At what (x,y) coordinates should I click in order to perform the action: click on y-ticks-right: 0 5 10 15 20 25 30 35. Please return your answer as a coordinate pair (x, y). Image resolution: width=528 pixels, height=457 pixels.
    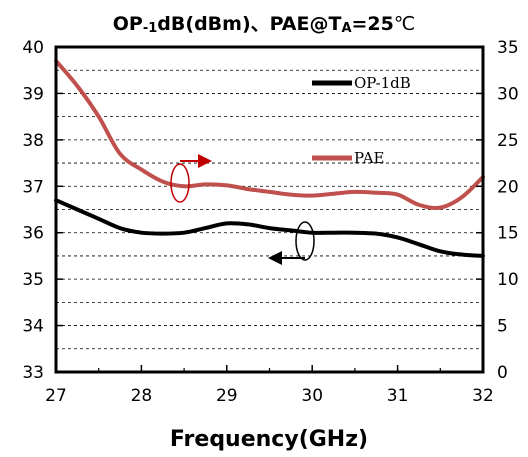
    Looking at the image, I should click on (497, 210).